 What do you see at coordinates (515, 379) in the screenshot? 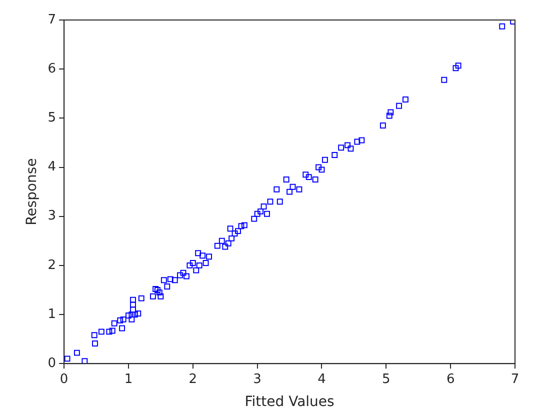
I see `x-tick-label: 7` at bounding box center [515, 379].